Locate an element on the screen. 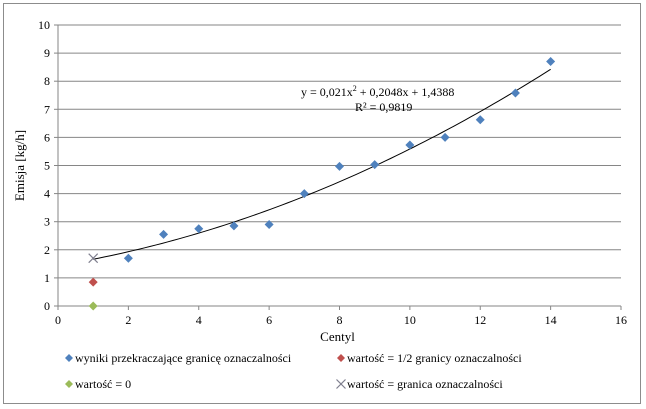  legend-label: wartość = 0 is located at coordinates (103, 384).